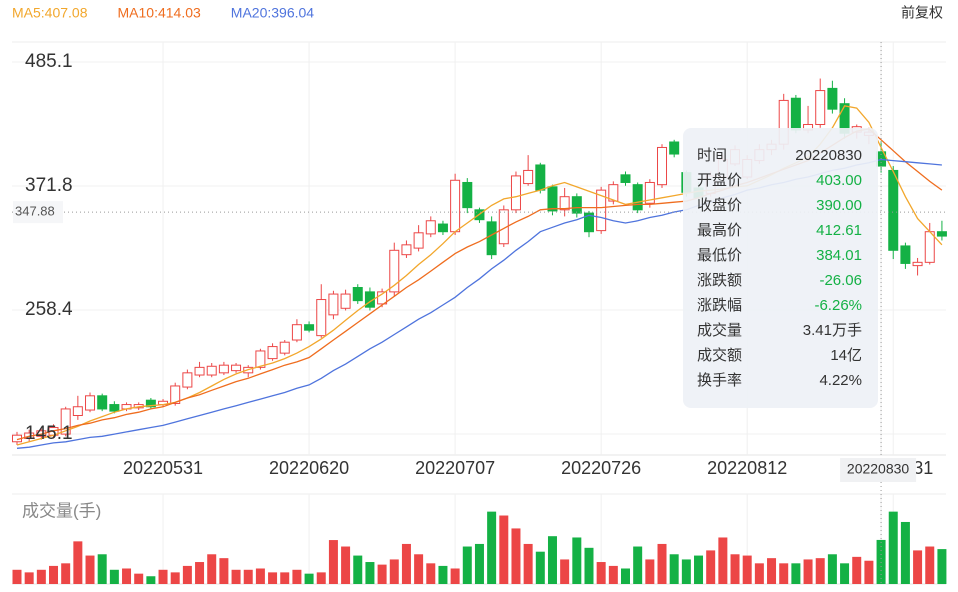 The width and height of the screenshot is (958, 592). Describe the element at coordinates (49, 61) in the screenshot. I see `y-tick-label: 485.1` at that location.